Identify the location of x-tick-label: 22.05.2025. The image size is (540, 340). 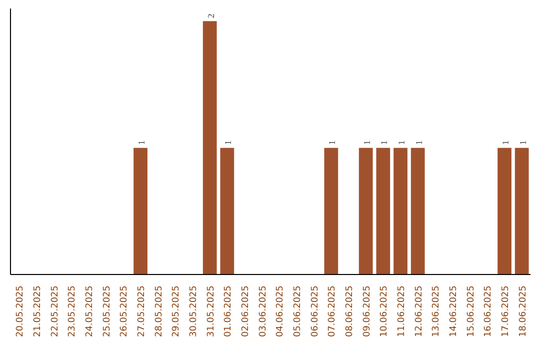
(55, 312).